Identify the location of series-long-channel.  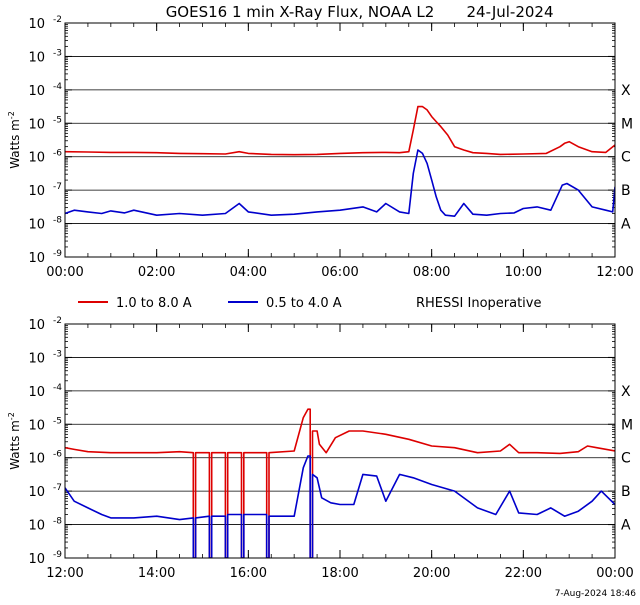
(340, 130).